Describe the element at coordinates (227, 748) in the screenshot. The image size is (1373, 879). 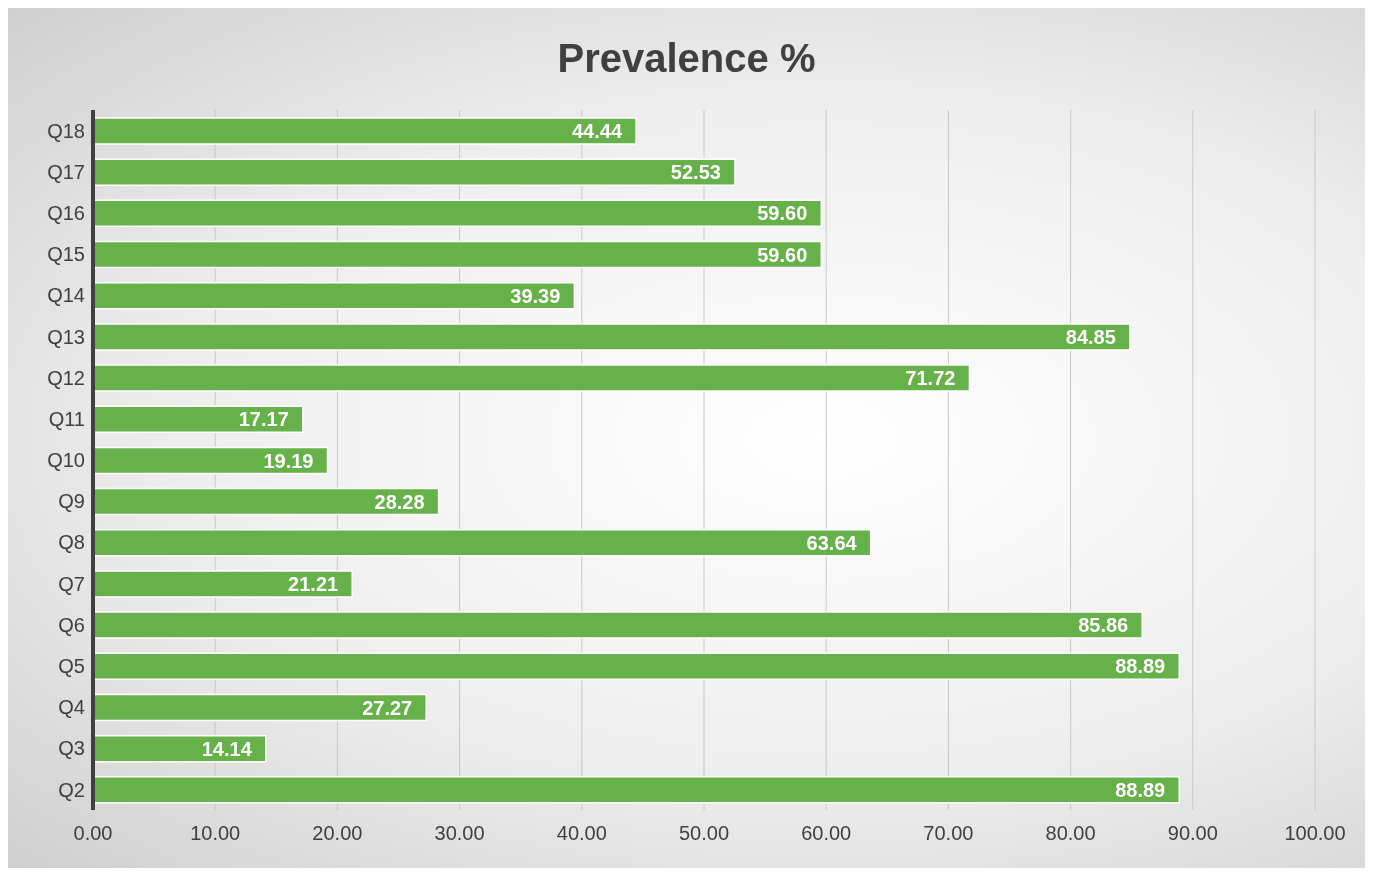
I see `data-label: 14.14` at that location.